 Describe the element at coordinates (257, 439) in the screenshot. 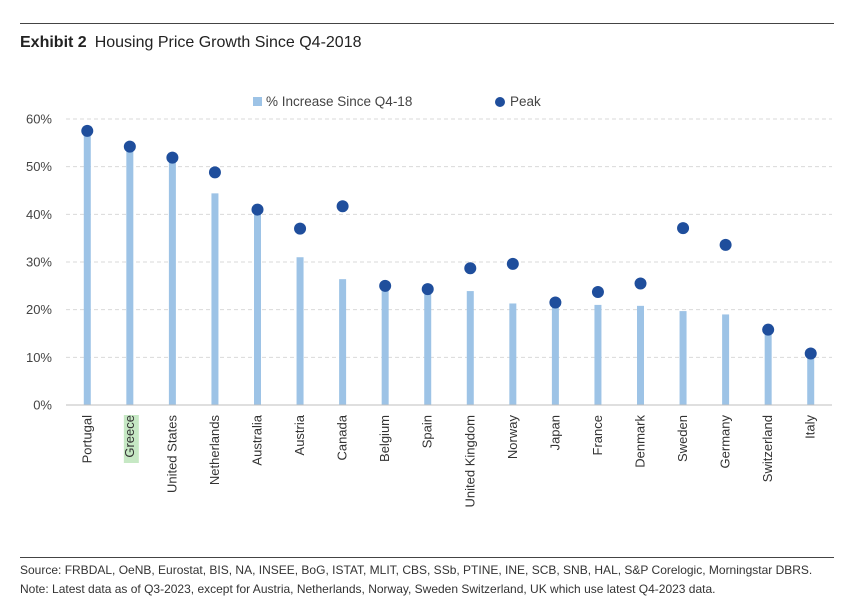

I see `x-tick-label: Australia` at that location.